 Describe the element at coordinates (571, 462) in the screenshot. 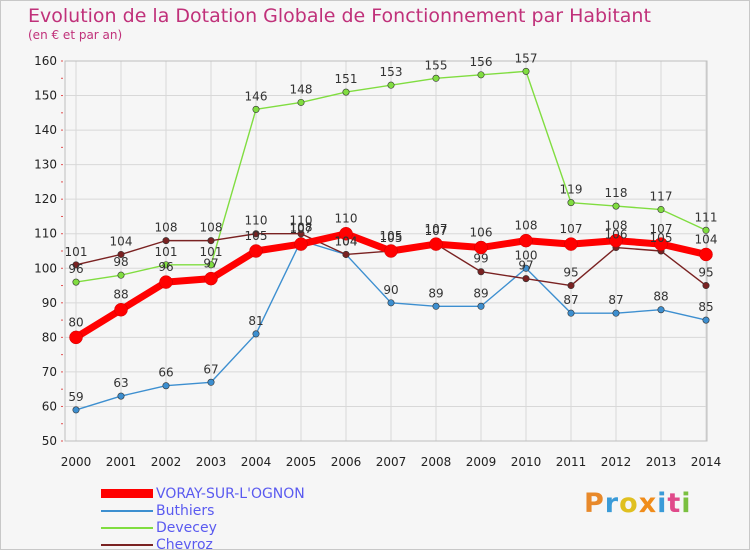

I see `x-tick-label: 2011` at that location.